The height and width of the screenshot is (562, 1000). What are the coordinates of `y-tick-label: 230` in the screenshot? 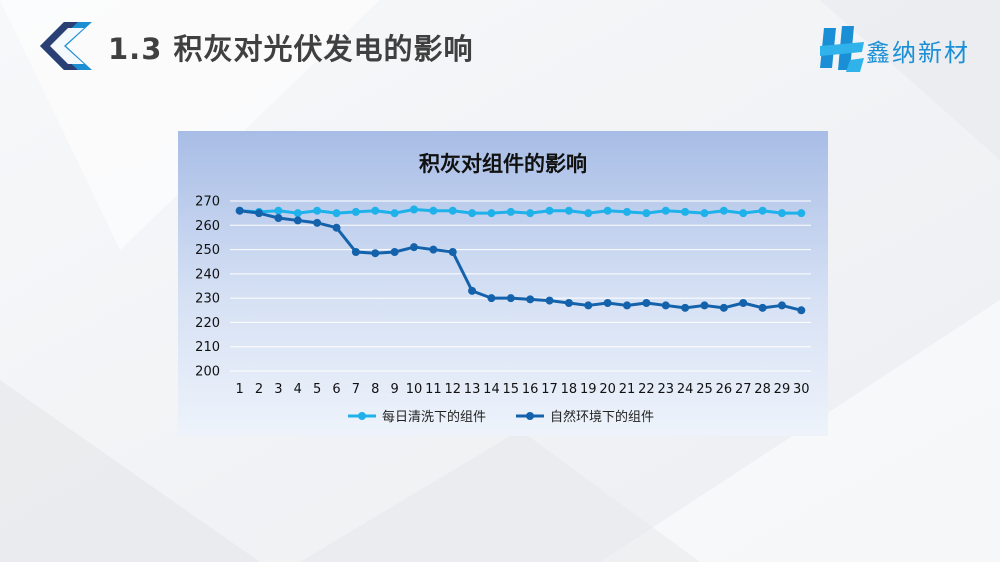 It's located at (207, 299).